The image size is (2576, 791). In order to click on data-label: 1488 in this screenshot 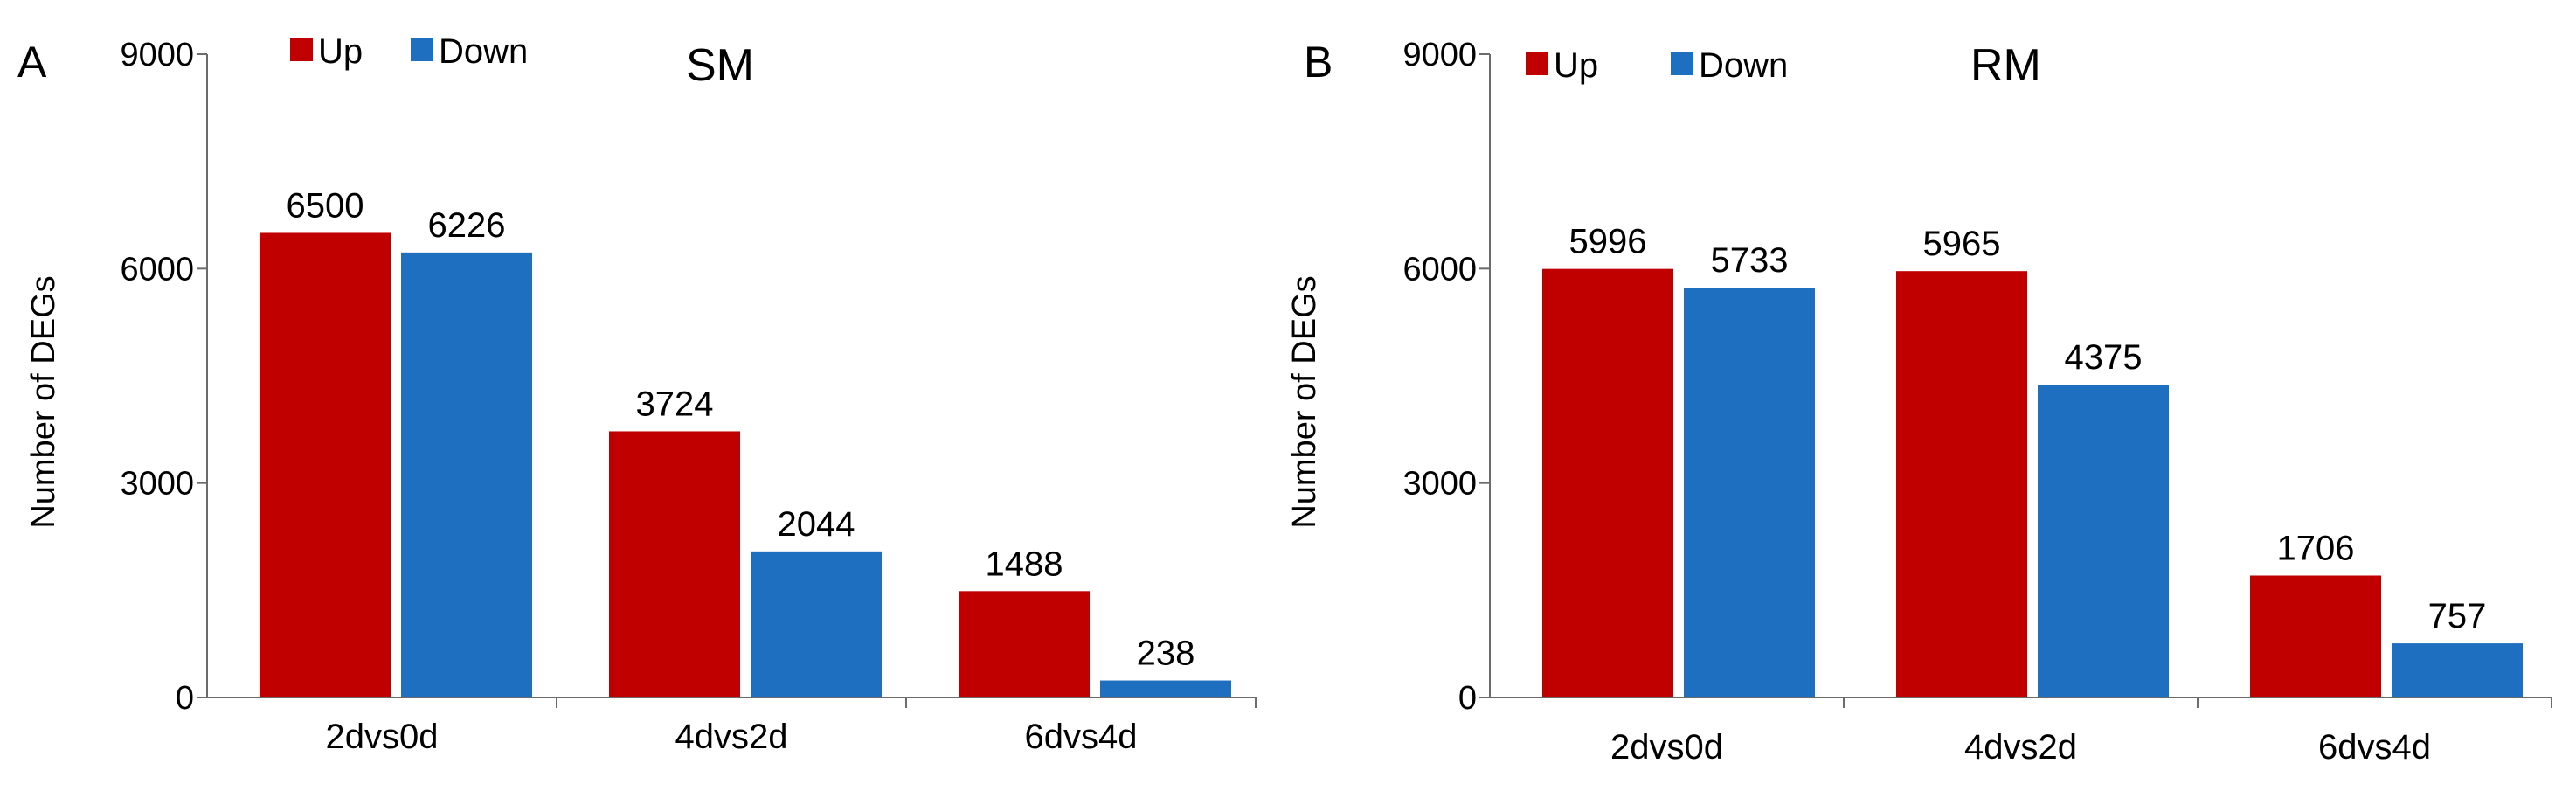, I will do `click(1024, 564)`.